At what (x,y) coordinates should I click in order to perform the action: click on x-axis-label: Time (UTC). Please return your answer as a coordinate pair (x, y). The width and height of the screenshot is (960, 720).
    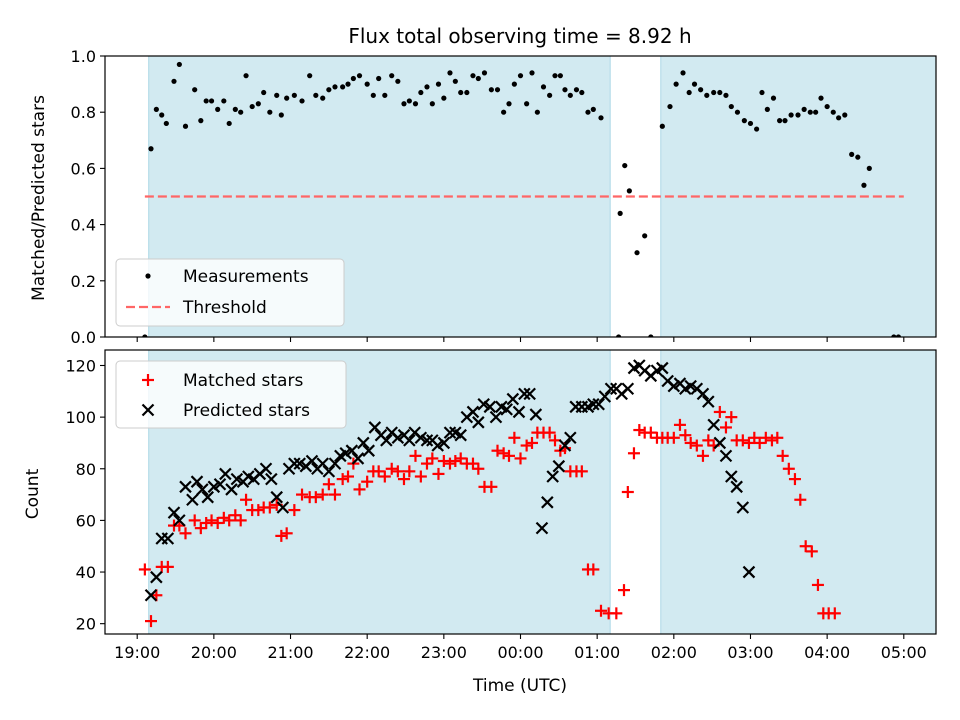
    Looking at the image, I should click on (519, 686).